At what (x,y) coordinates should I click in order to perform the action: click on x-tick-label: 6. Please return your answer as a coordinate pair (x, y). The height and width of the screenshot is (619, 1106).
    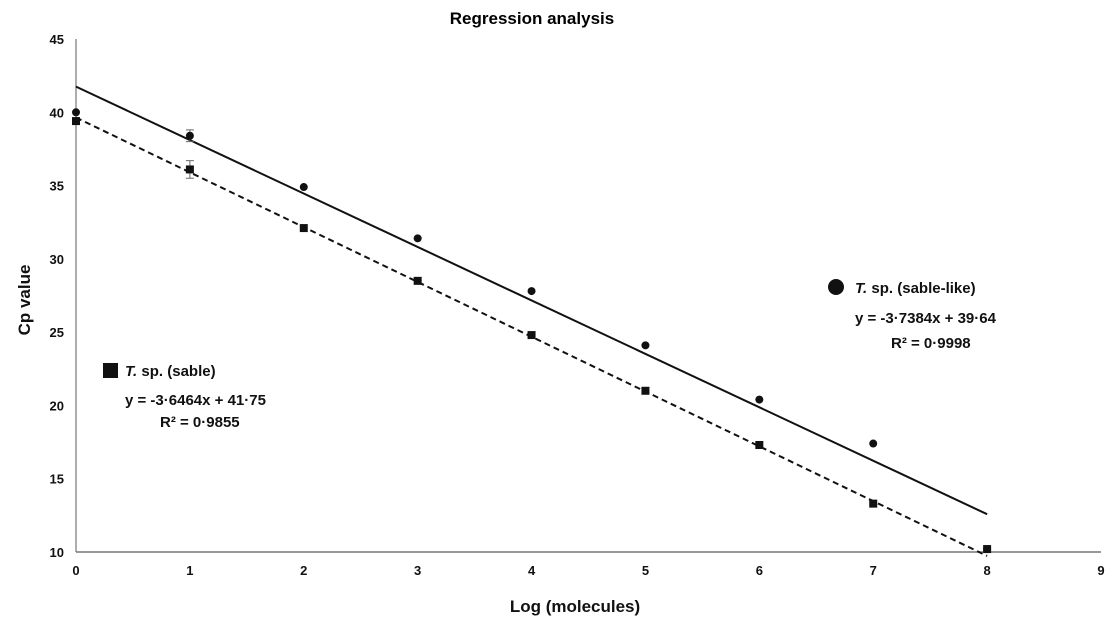
    Looking at the image, I should click on (759, 570).